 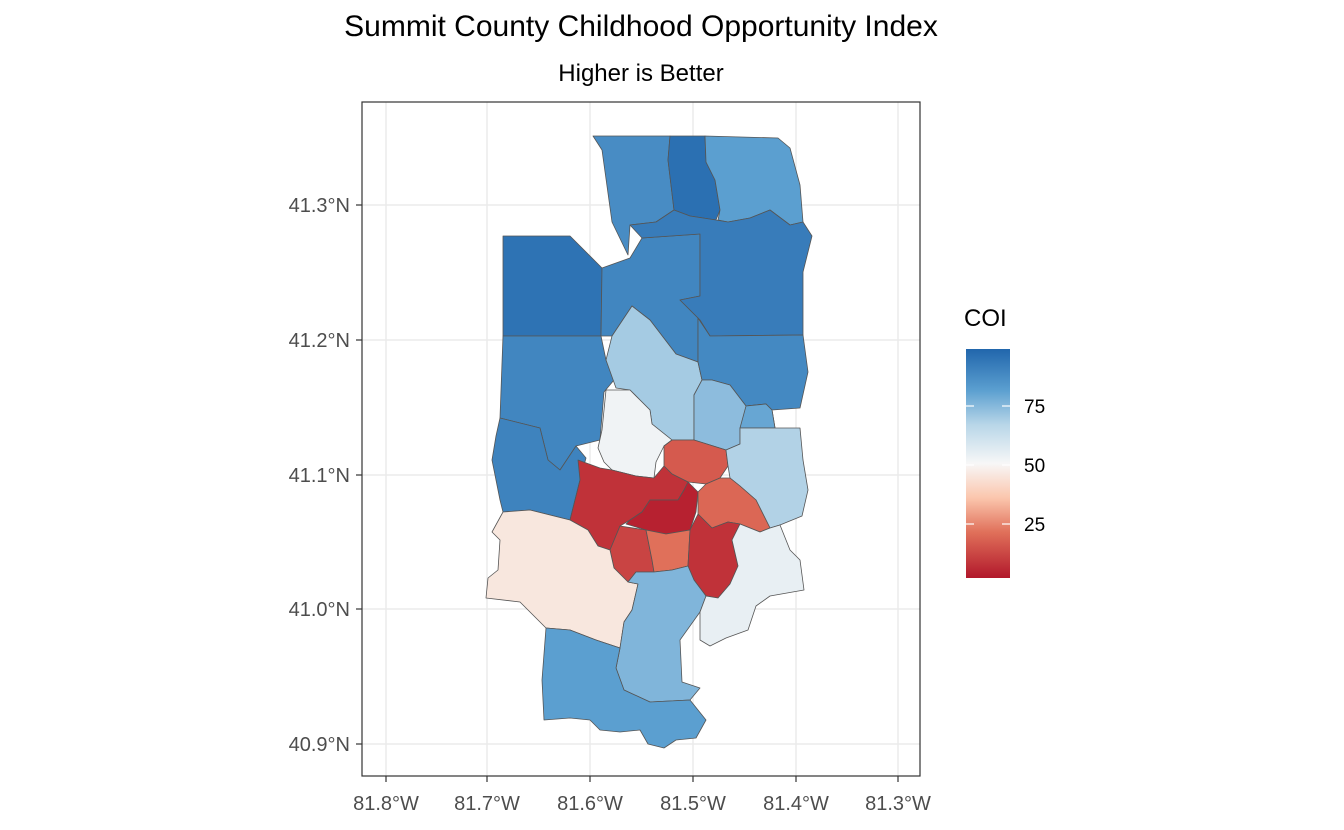 What do you see at coordinates (898, 804) in the screenshot?
I see `x-tick-label: 81.3°W` at bounding box center [898, 804].